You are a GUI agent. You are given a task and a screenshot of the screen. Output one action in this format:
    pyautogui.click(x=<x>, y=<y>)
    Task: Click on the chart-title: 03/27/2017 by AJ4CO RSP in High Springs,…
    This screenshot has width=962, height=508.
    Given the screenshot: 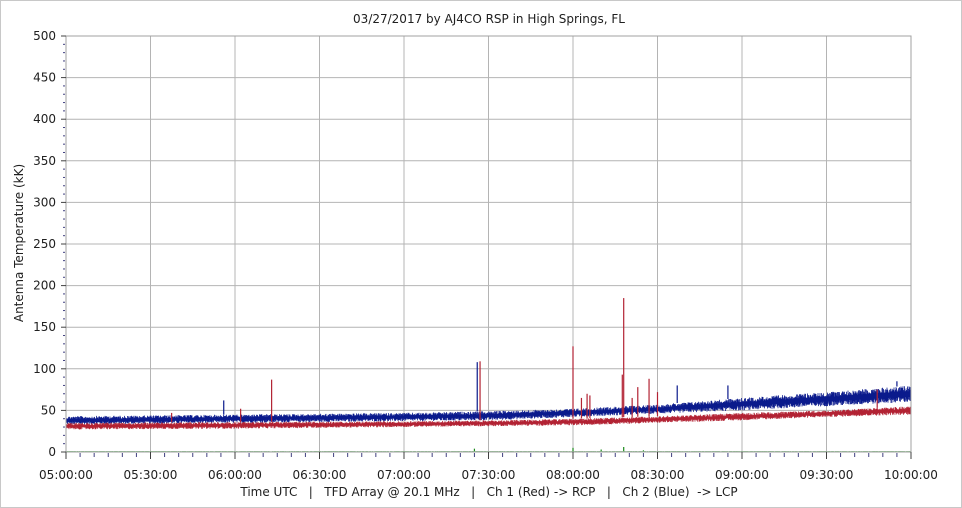 What is the action you would take?
    pyautogui.click(x=489, y=19)
    